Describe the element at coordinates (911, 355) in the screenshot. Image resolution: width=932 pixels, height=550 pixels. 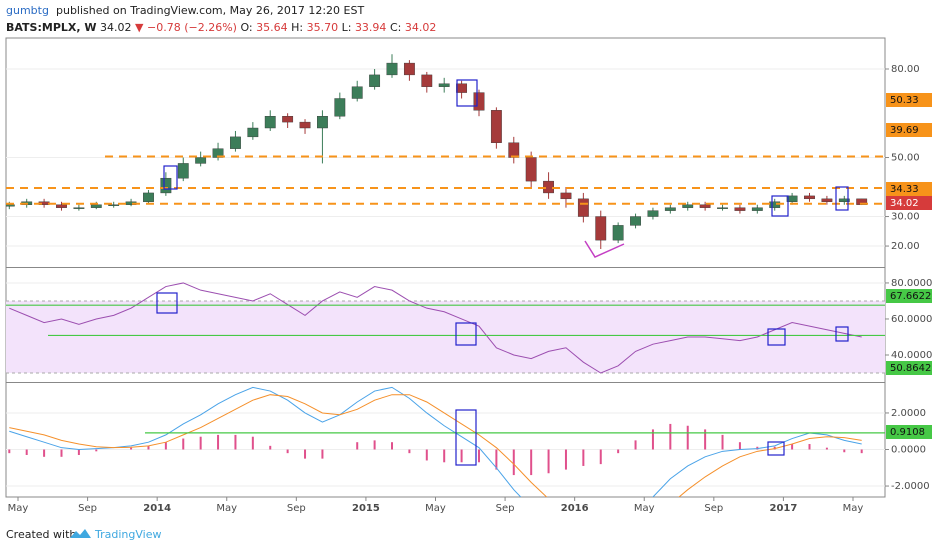
I see `y-tick-label: 40.0000` at that location.